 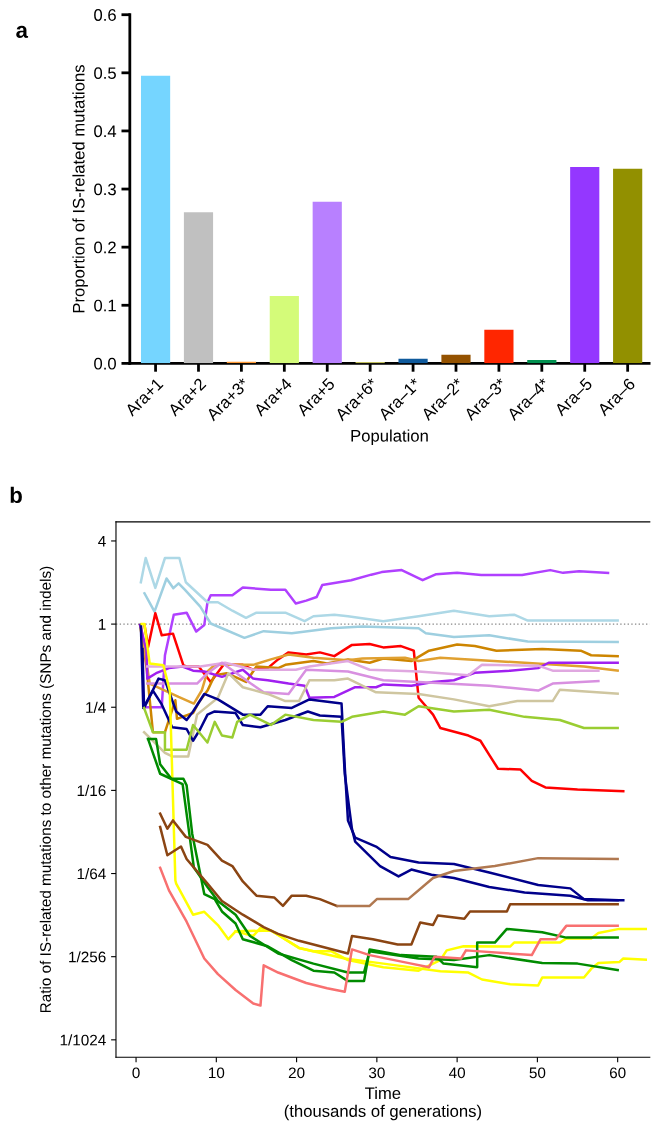 I want to click on y-tick-label: 0.2, so click(x=105, y=247).